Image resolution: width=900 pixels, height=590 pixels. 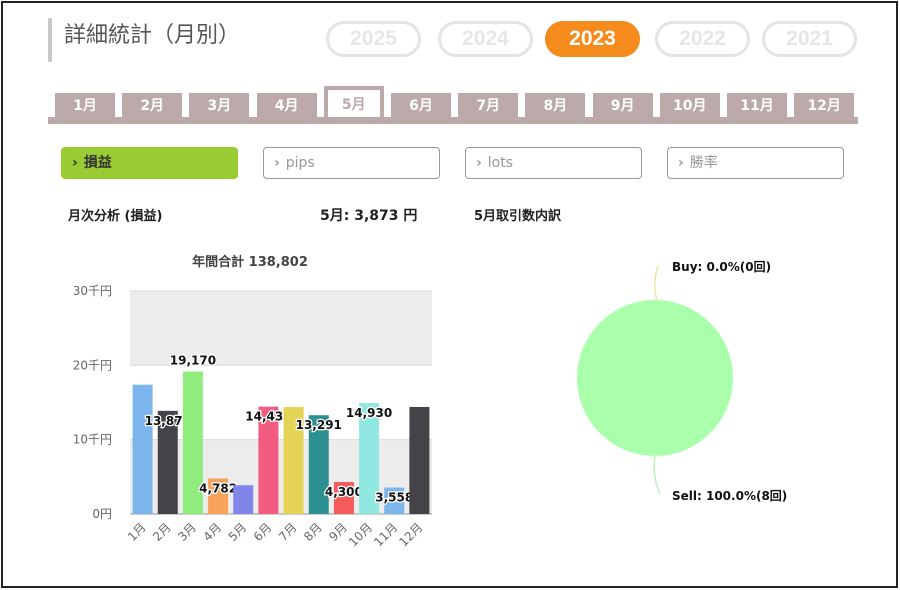 I want to click on y-tick-label: 20千円, so click(x=92, y=365).